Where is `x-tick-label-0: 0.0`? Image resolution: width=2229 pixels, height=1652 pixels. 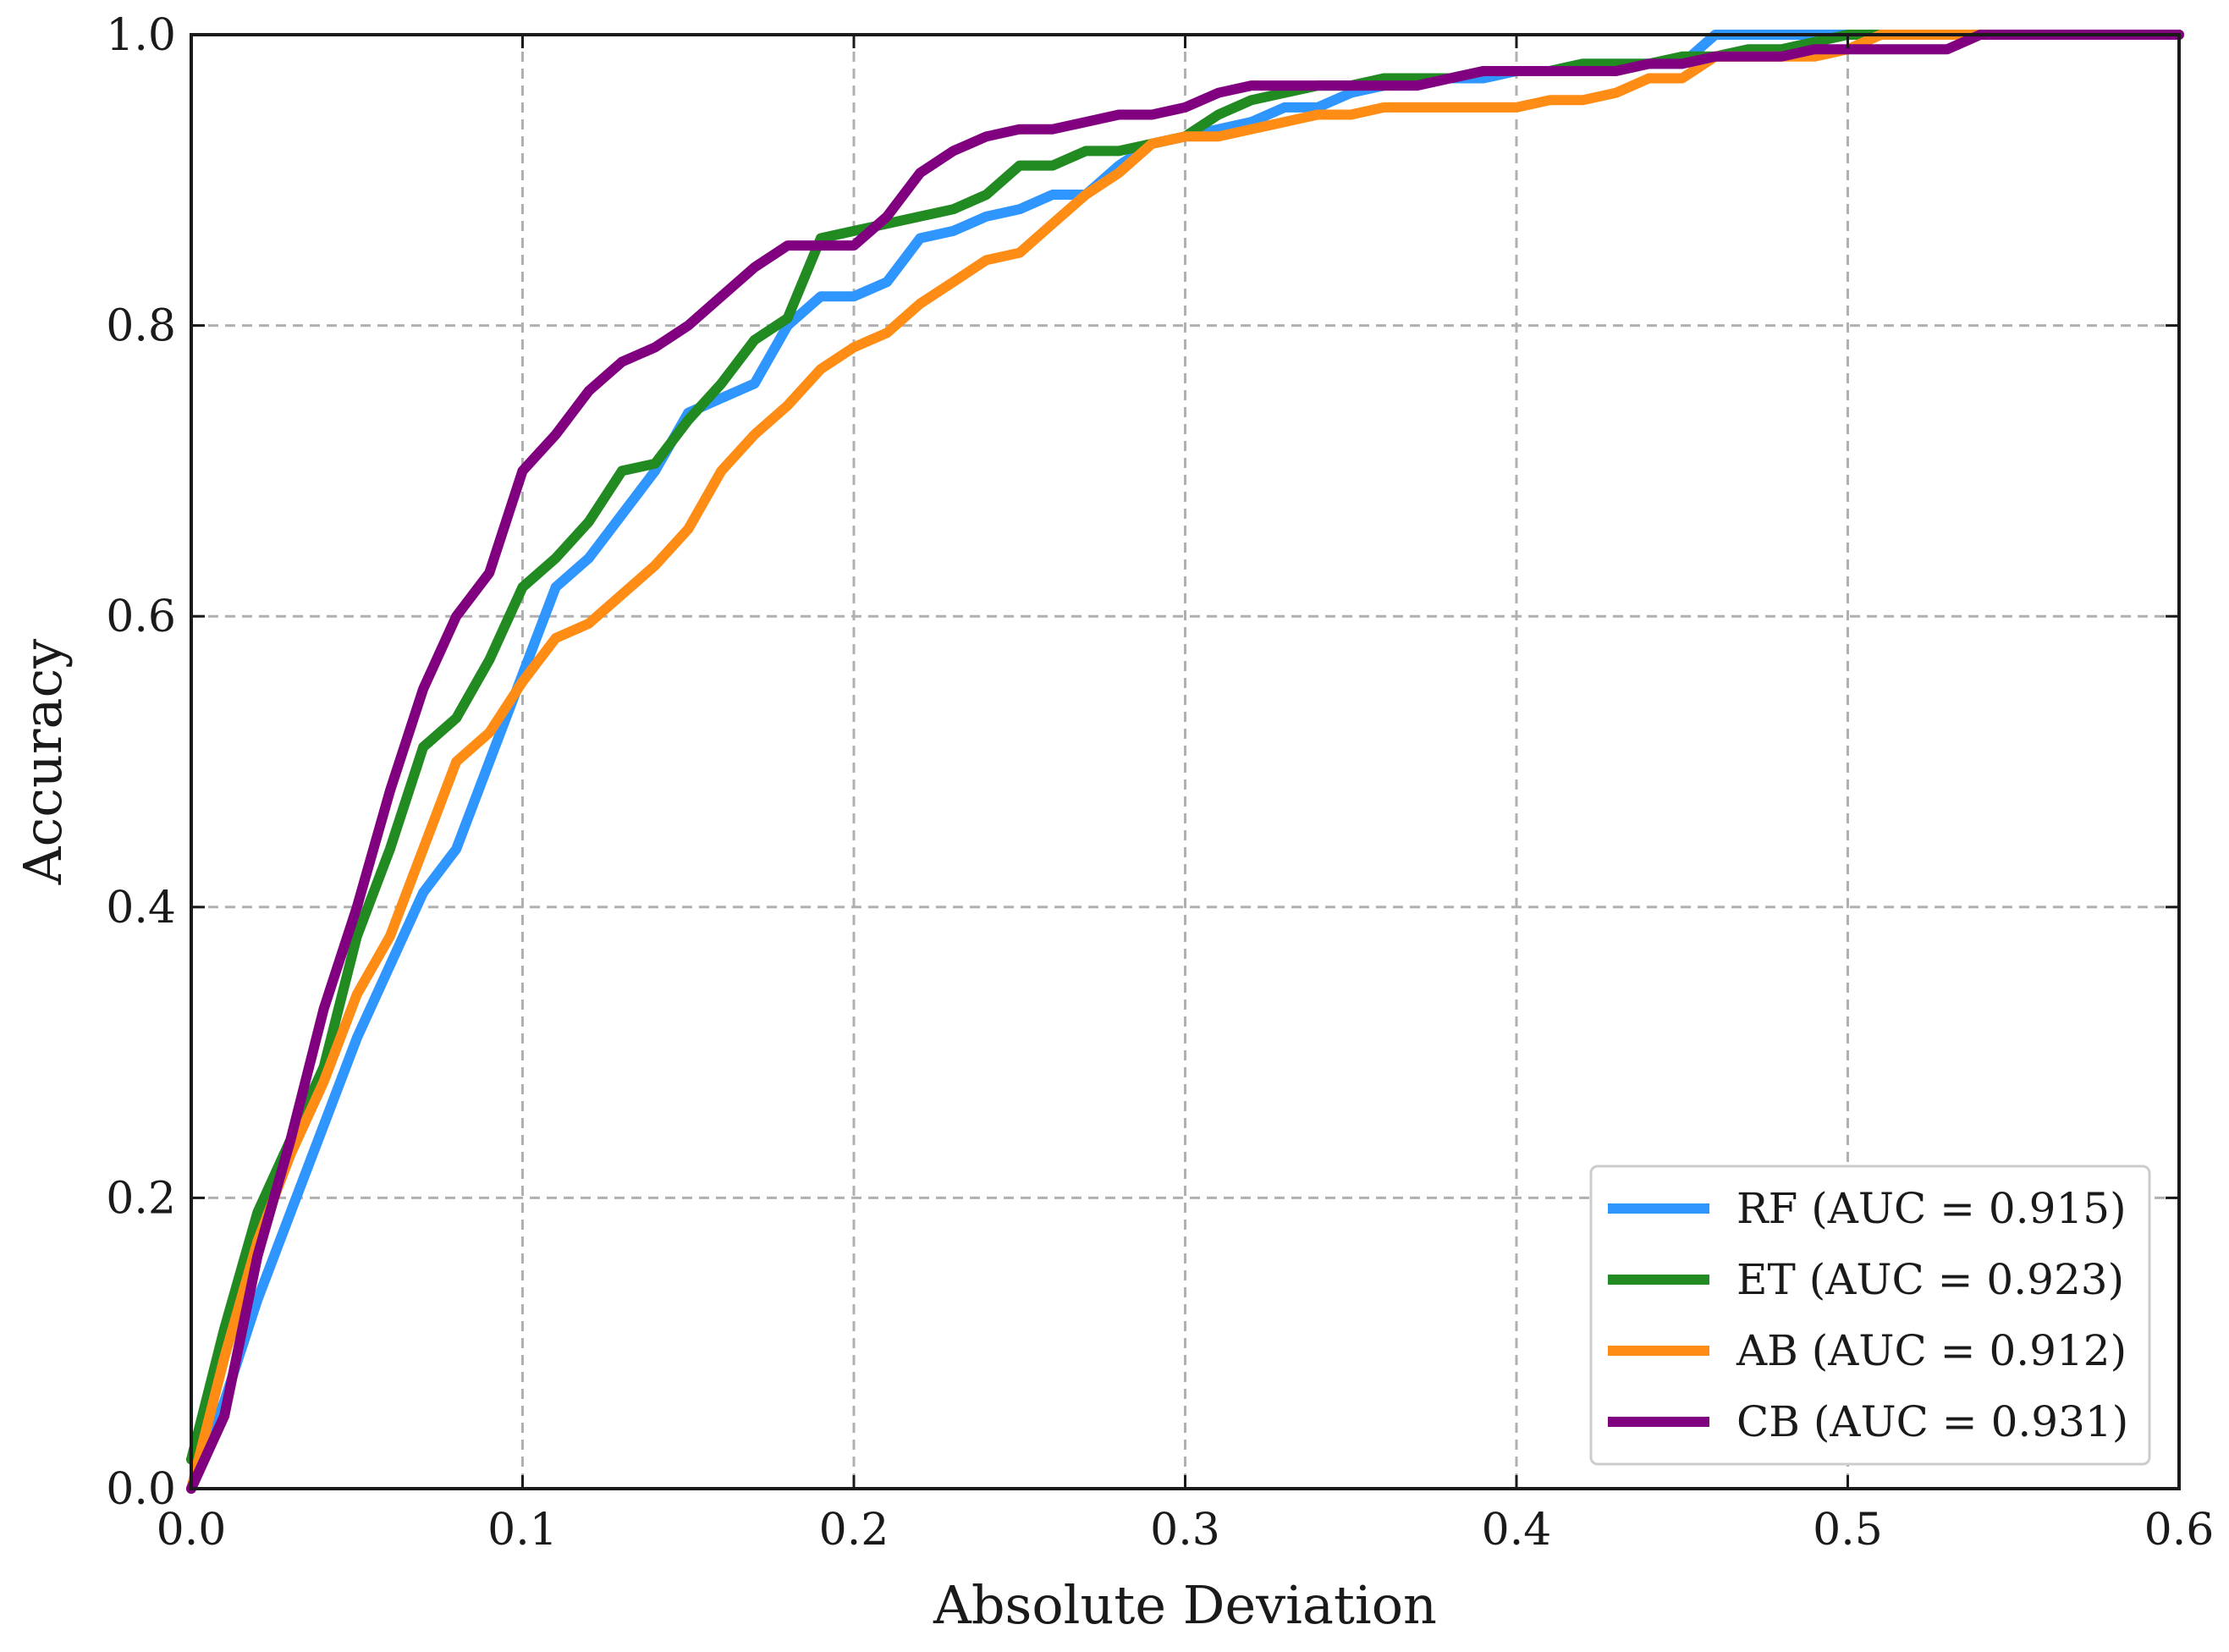 x-tick-label-0: 0.0 is located at coordinates (192, 1530).